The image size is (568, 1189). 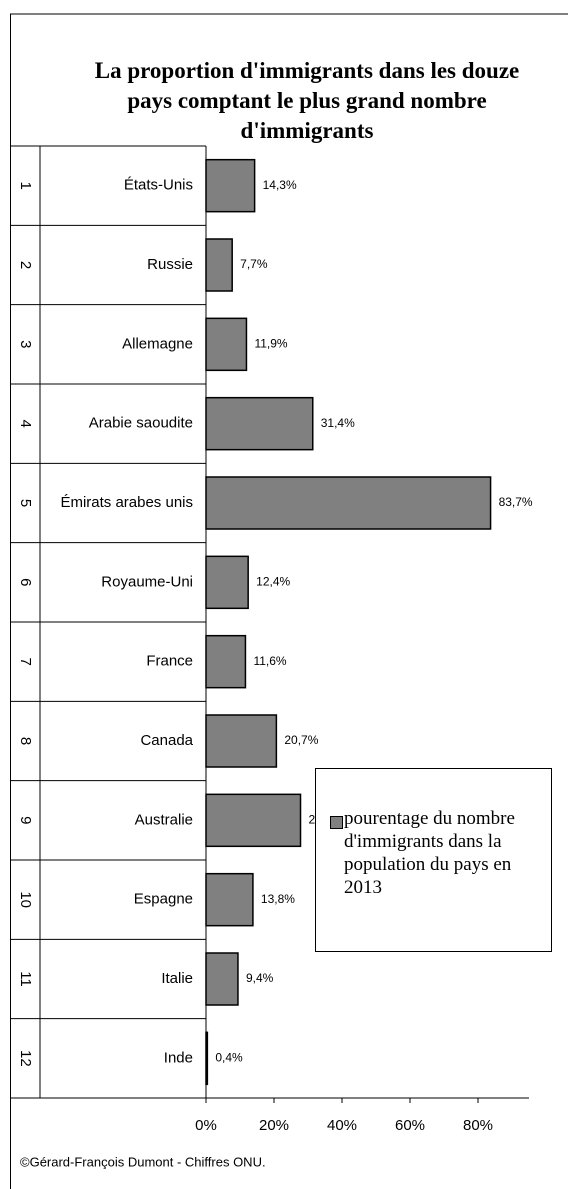 What do you see at coordinates (147, 581) in the screenshot?
I see `category-label: Royaume-Uni` at bounding box center [147, 581].